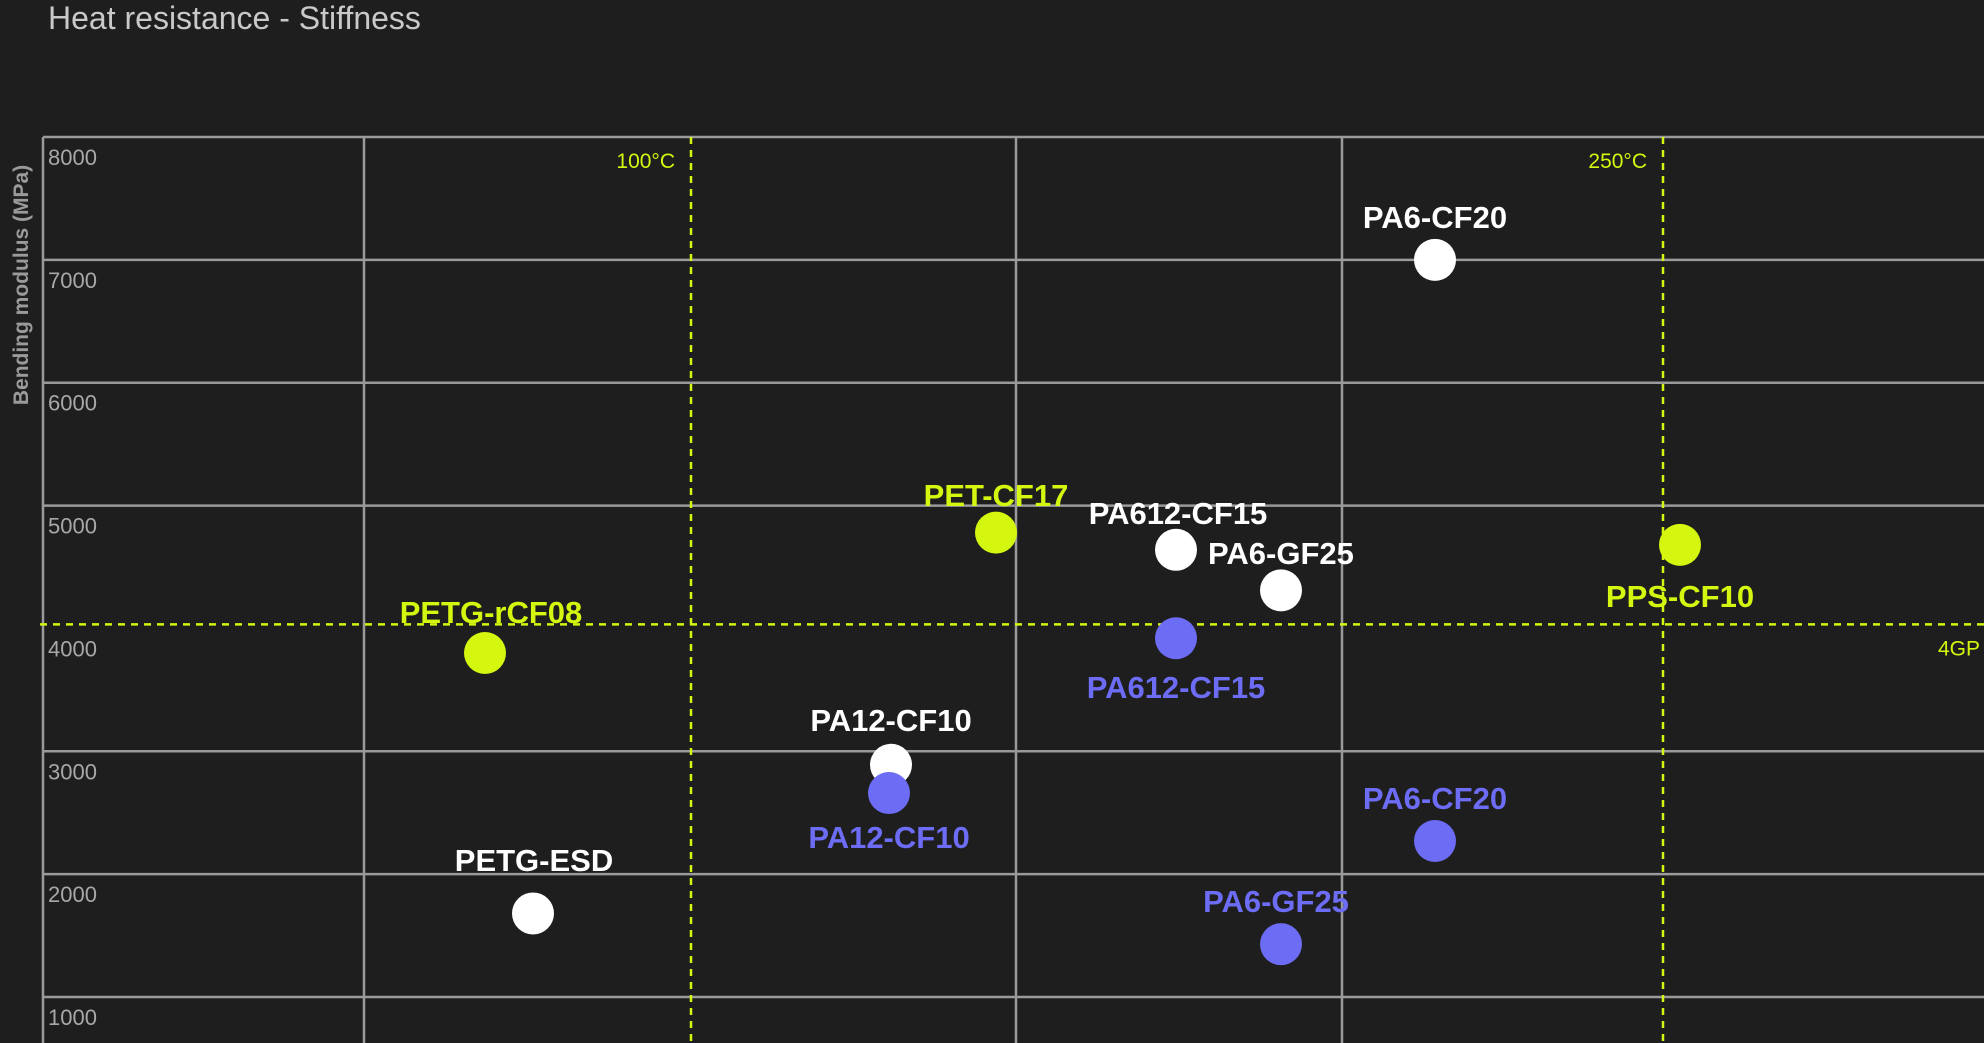  I want to click on y-tick-label: 8000, so click(72, 157).